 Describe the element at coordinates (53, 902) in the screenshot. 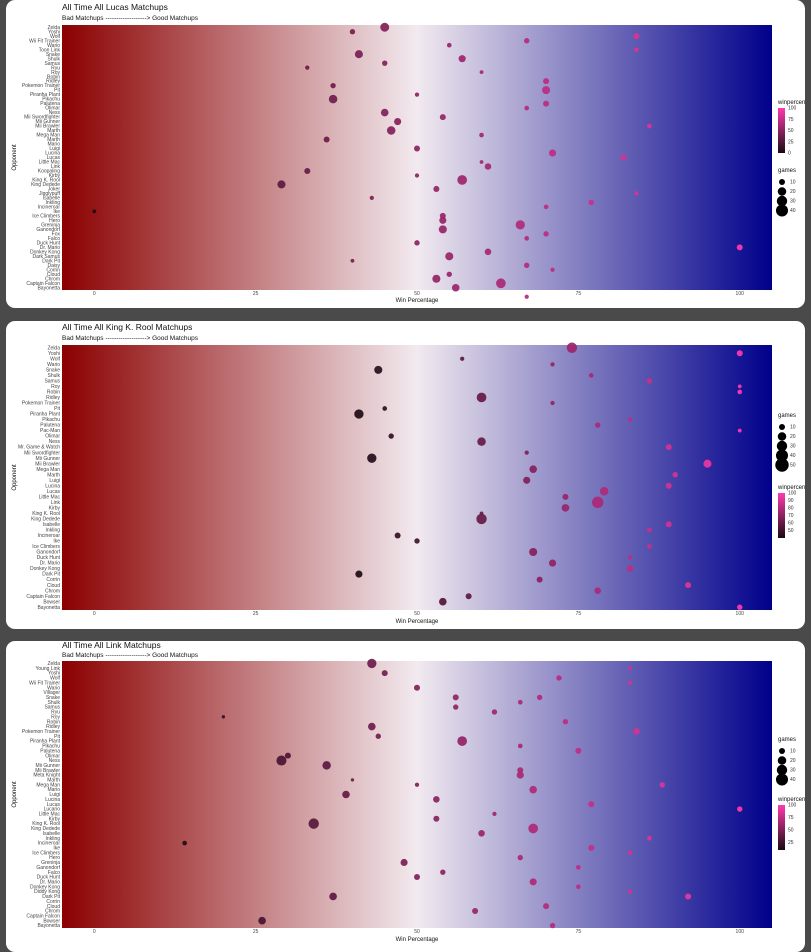

I see `y-tick-label: Corrin` at that location.